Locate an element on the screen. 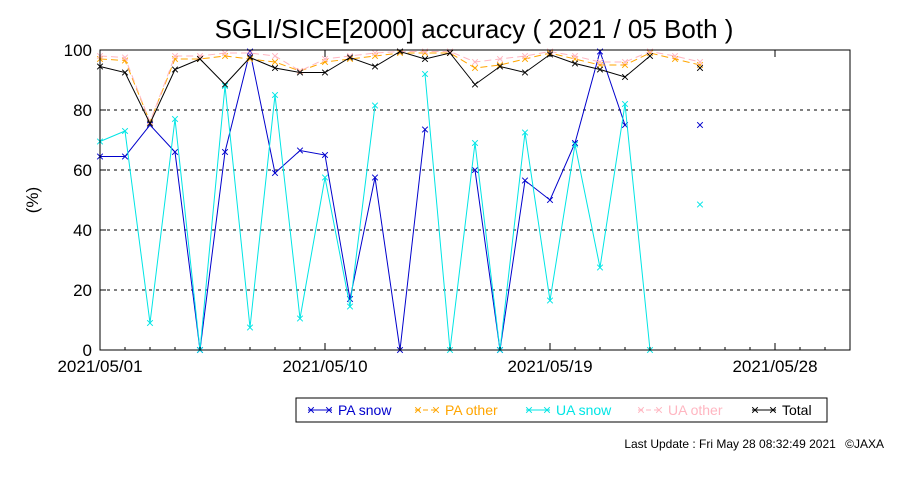  y-axis-label: (%) is located at coordinates (32, 200).